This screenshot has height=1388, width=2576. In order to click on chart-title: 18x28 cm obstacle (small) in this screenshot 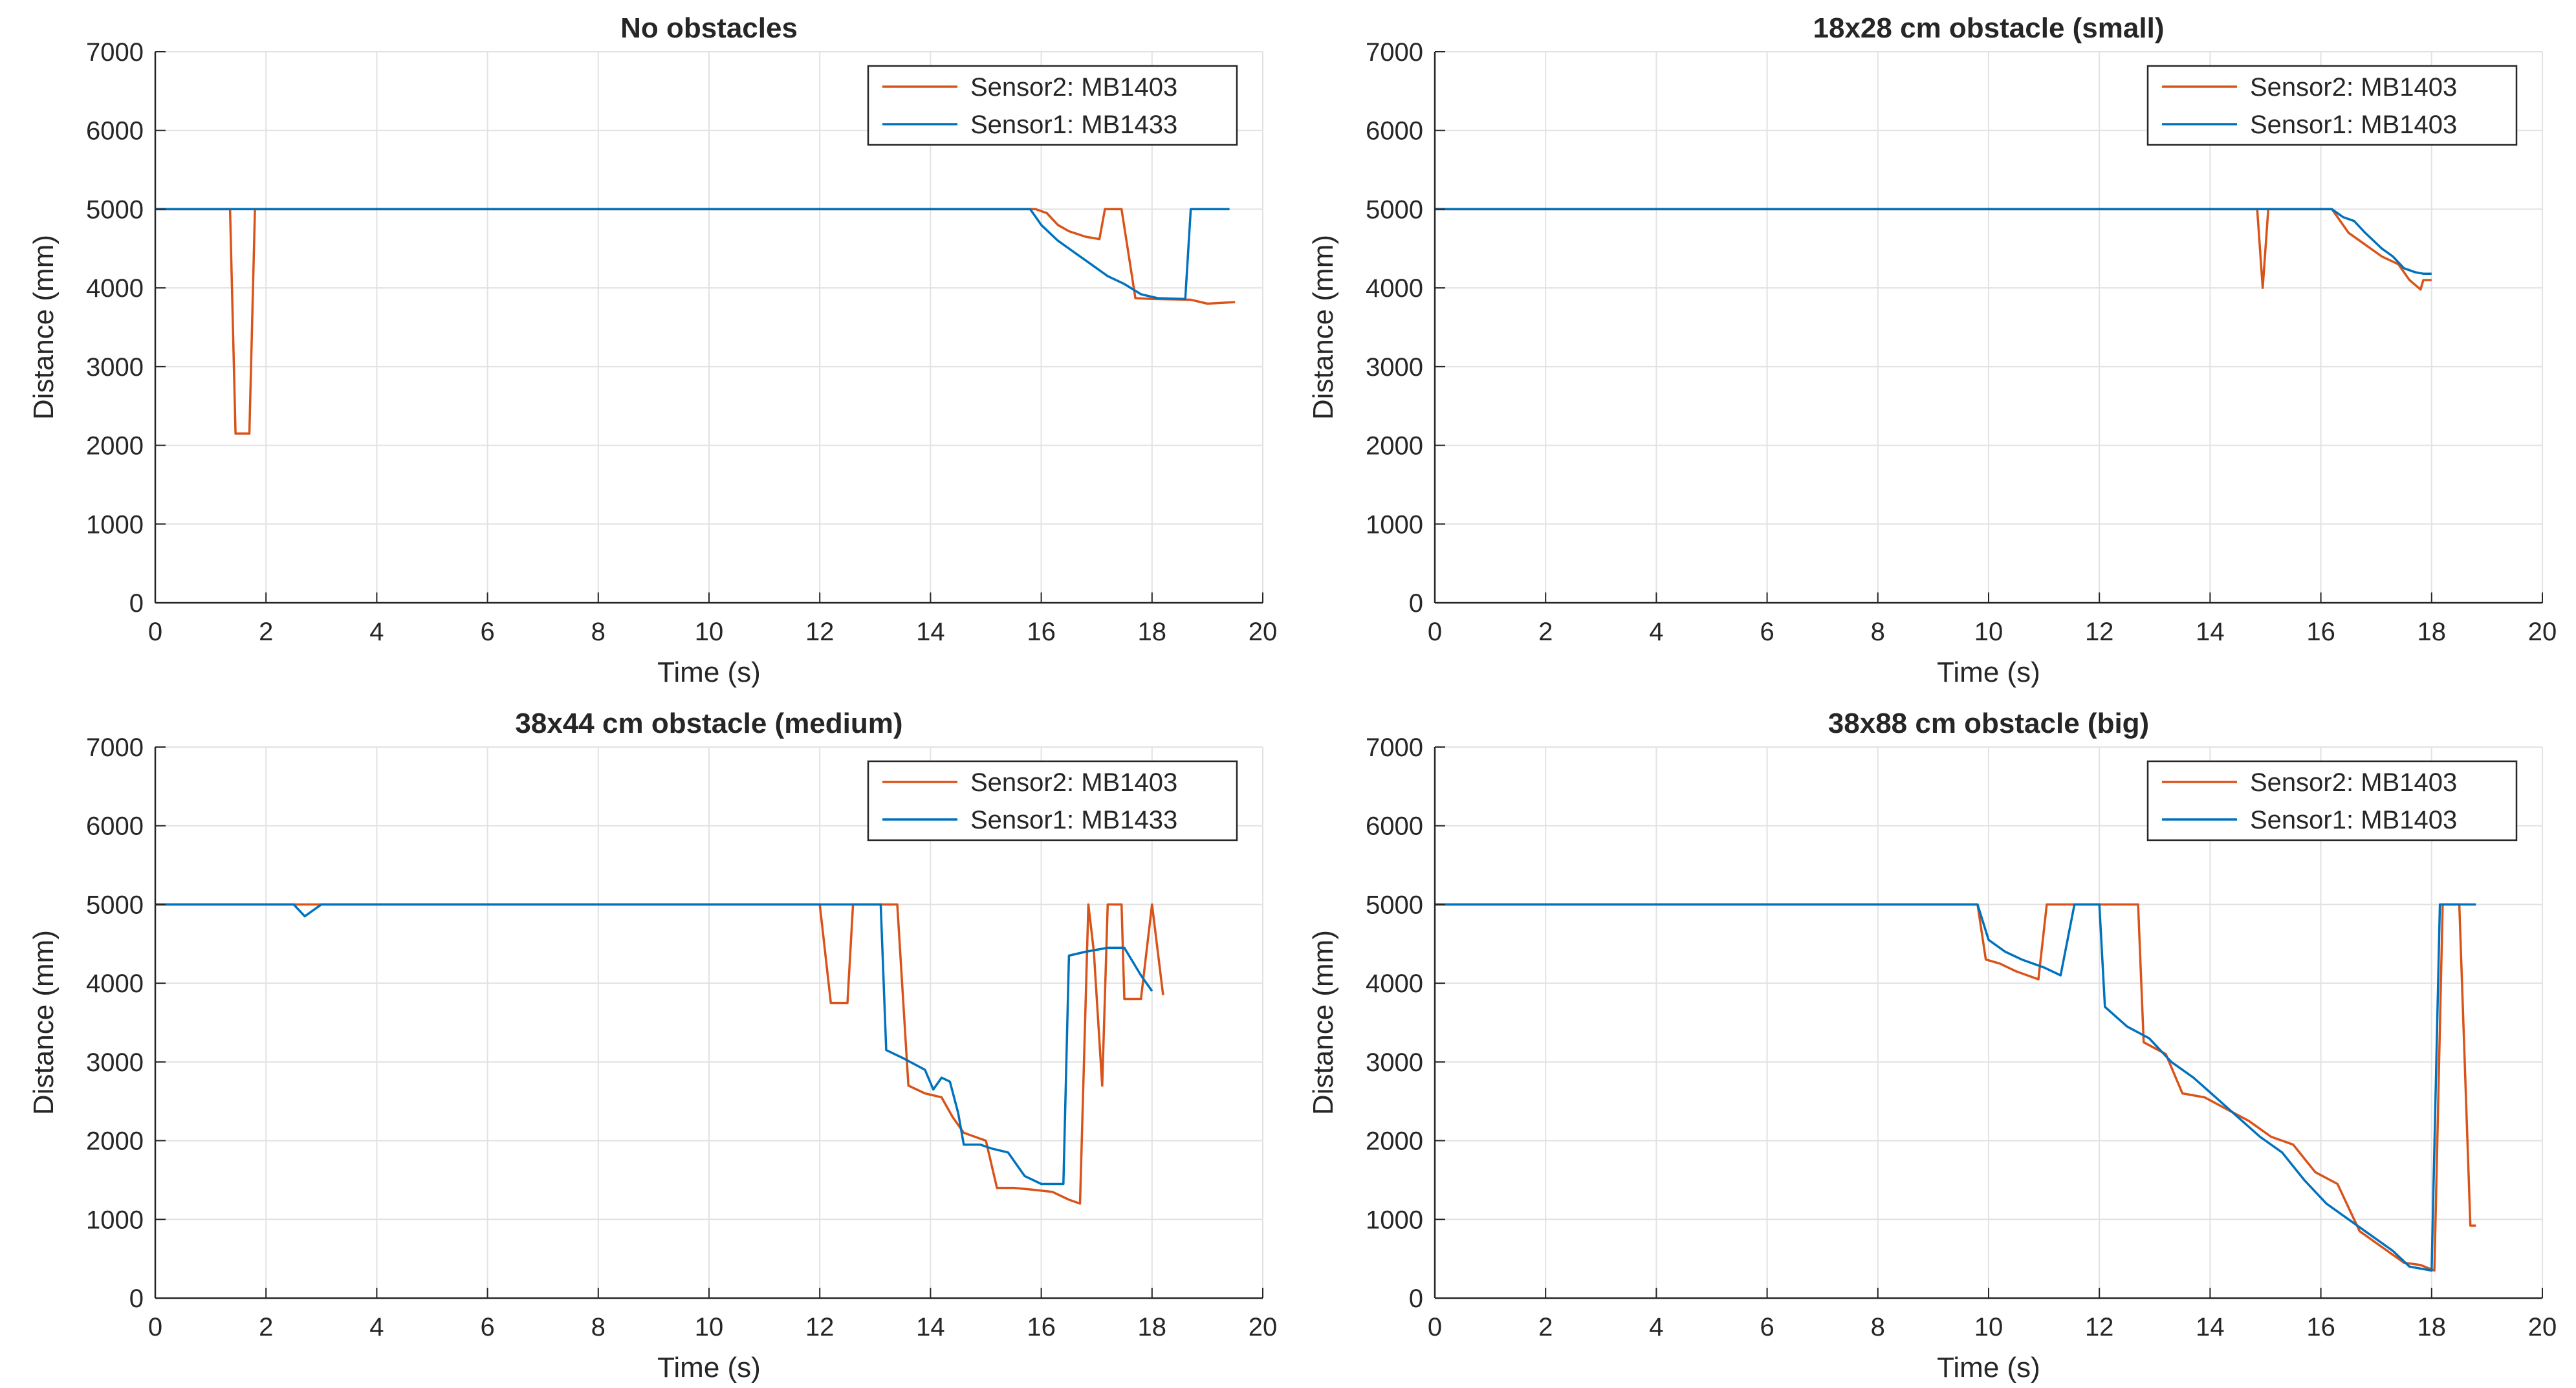, I will do `click(1989, 28)`.